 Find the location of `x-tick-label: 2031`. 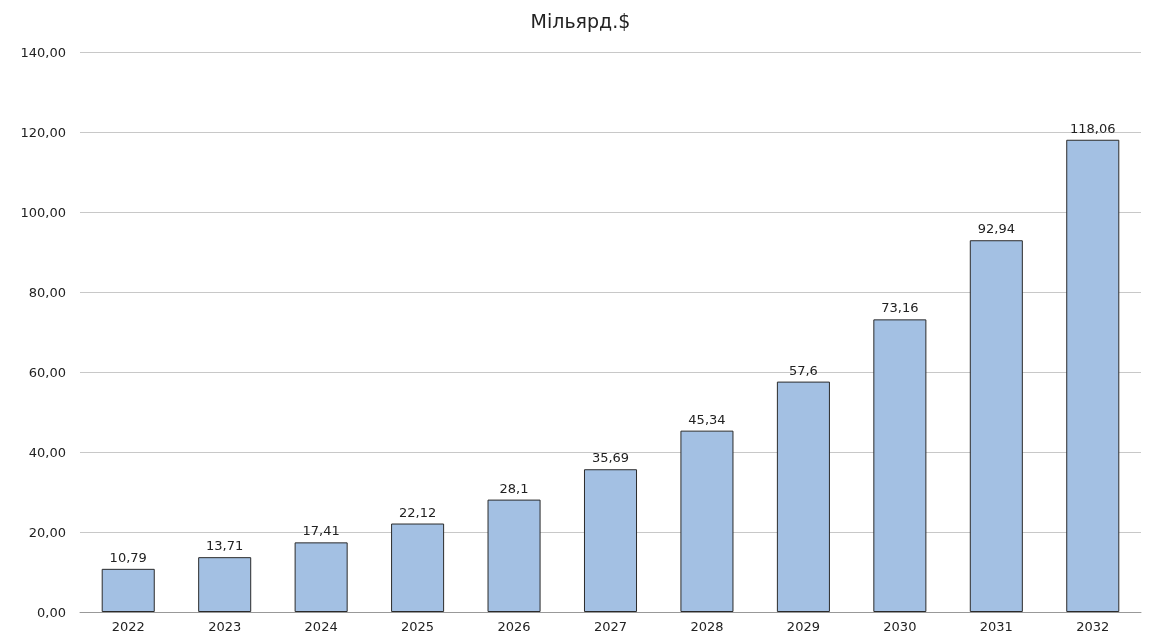

x-tick-label: 2031 is located at coordinates (996, 626).